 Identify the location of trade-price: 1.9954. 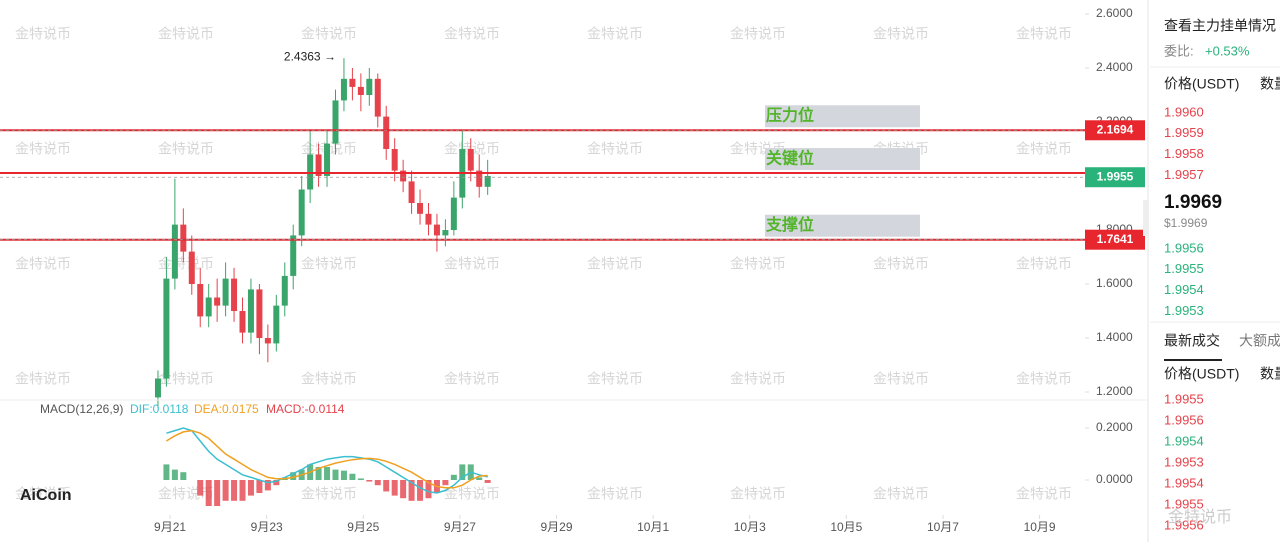
(1184, 482).